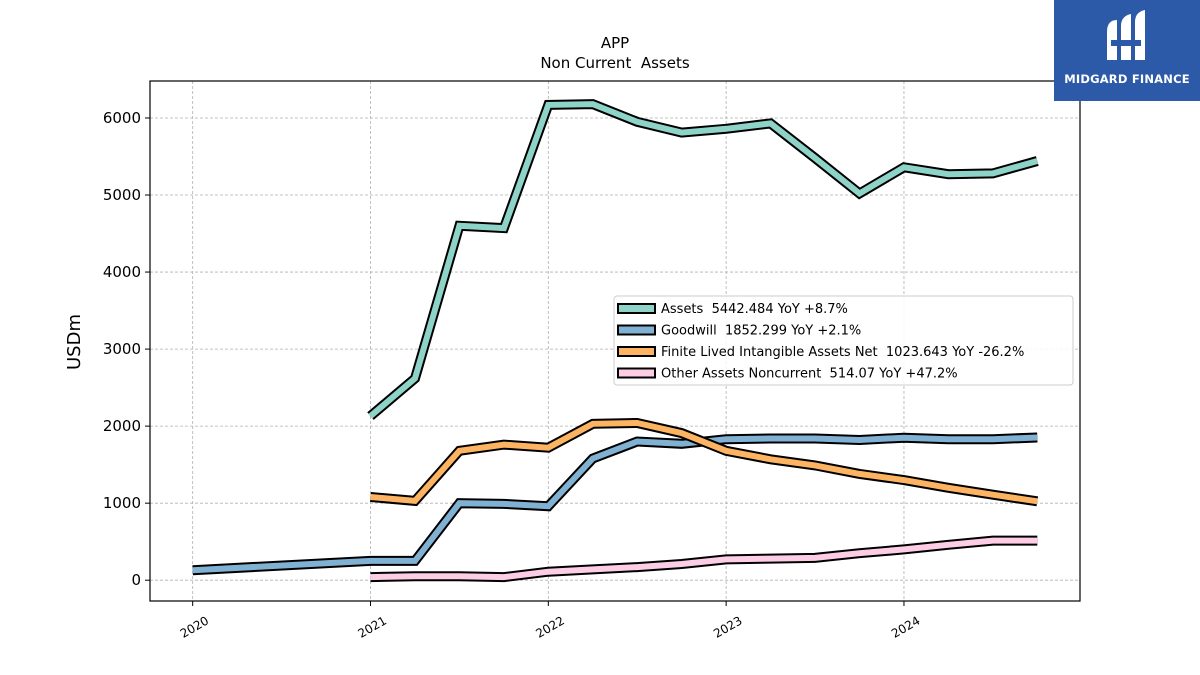  Describe the element at coordinates (905, 626) in the screenshot. I see `x-tick-label: 2024` at that location.